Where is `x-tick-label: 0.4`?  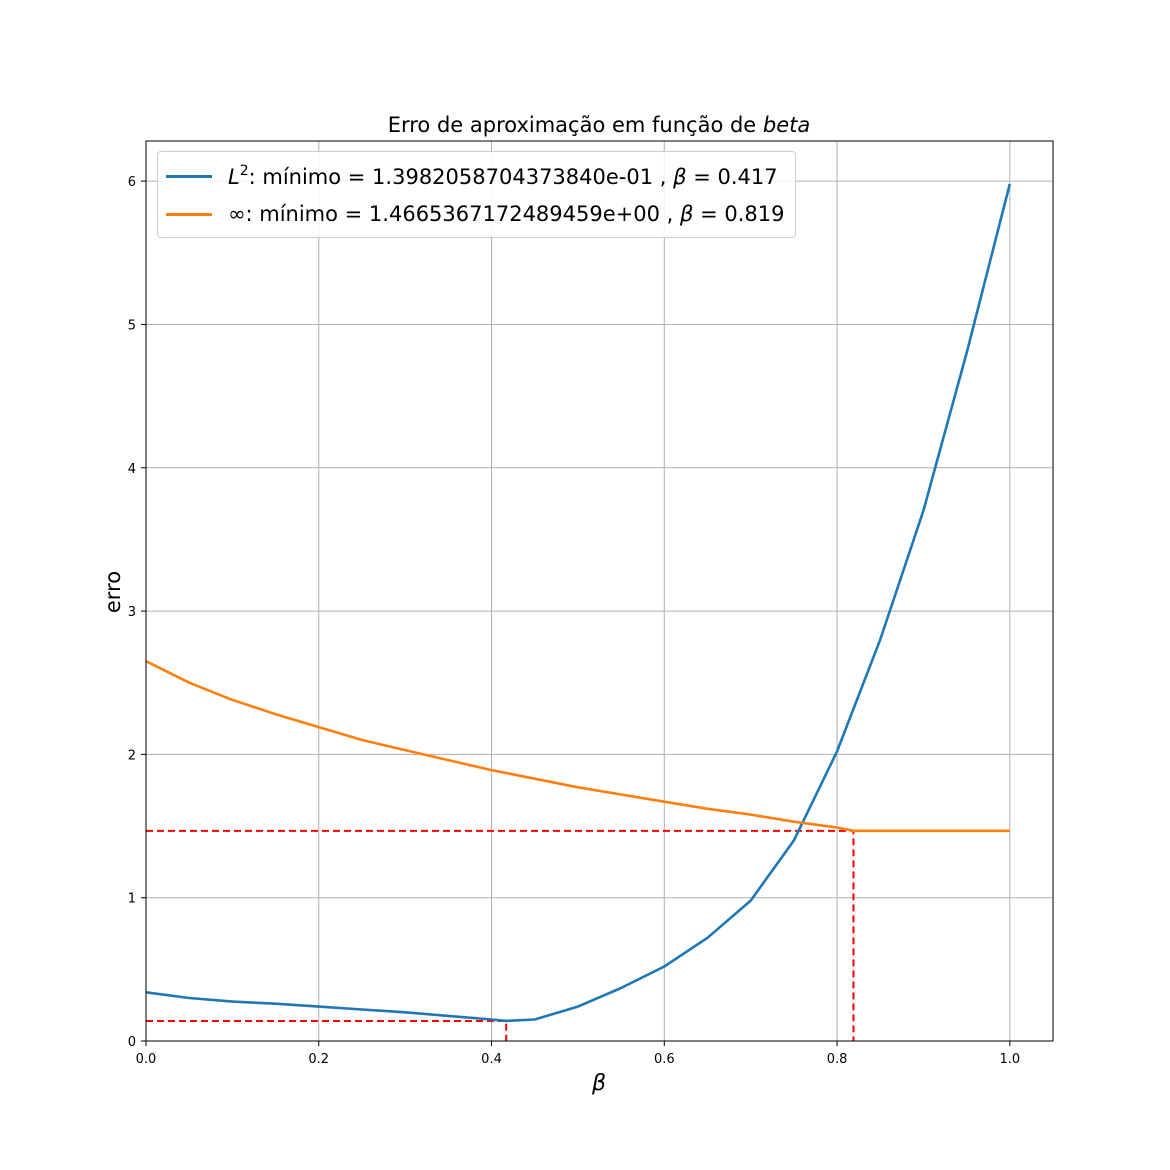
x-tick-label: 0.4 is located at coordinates (491, 1059).